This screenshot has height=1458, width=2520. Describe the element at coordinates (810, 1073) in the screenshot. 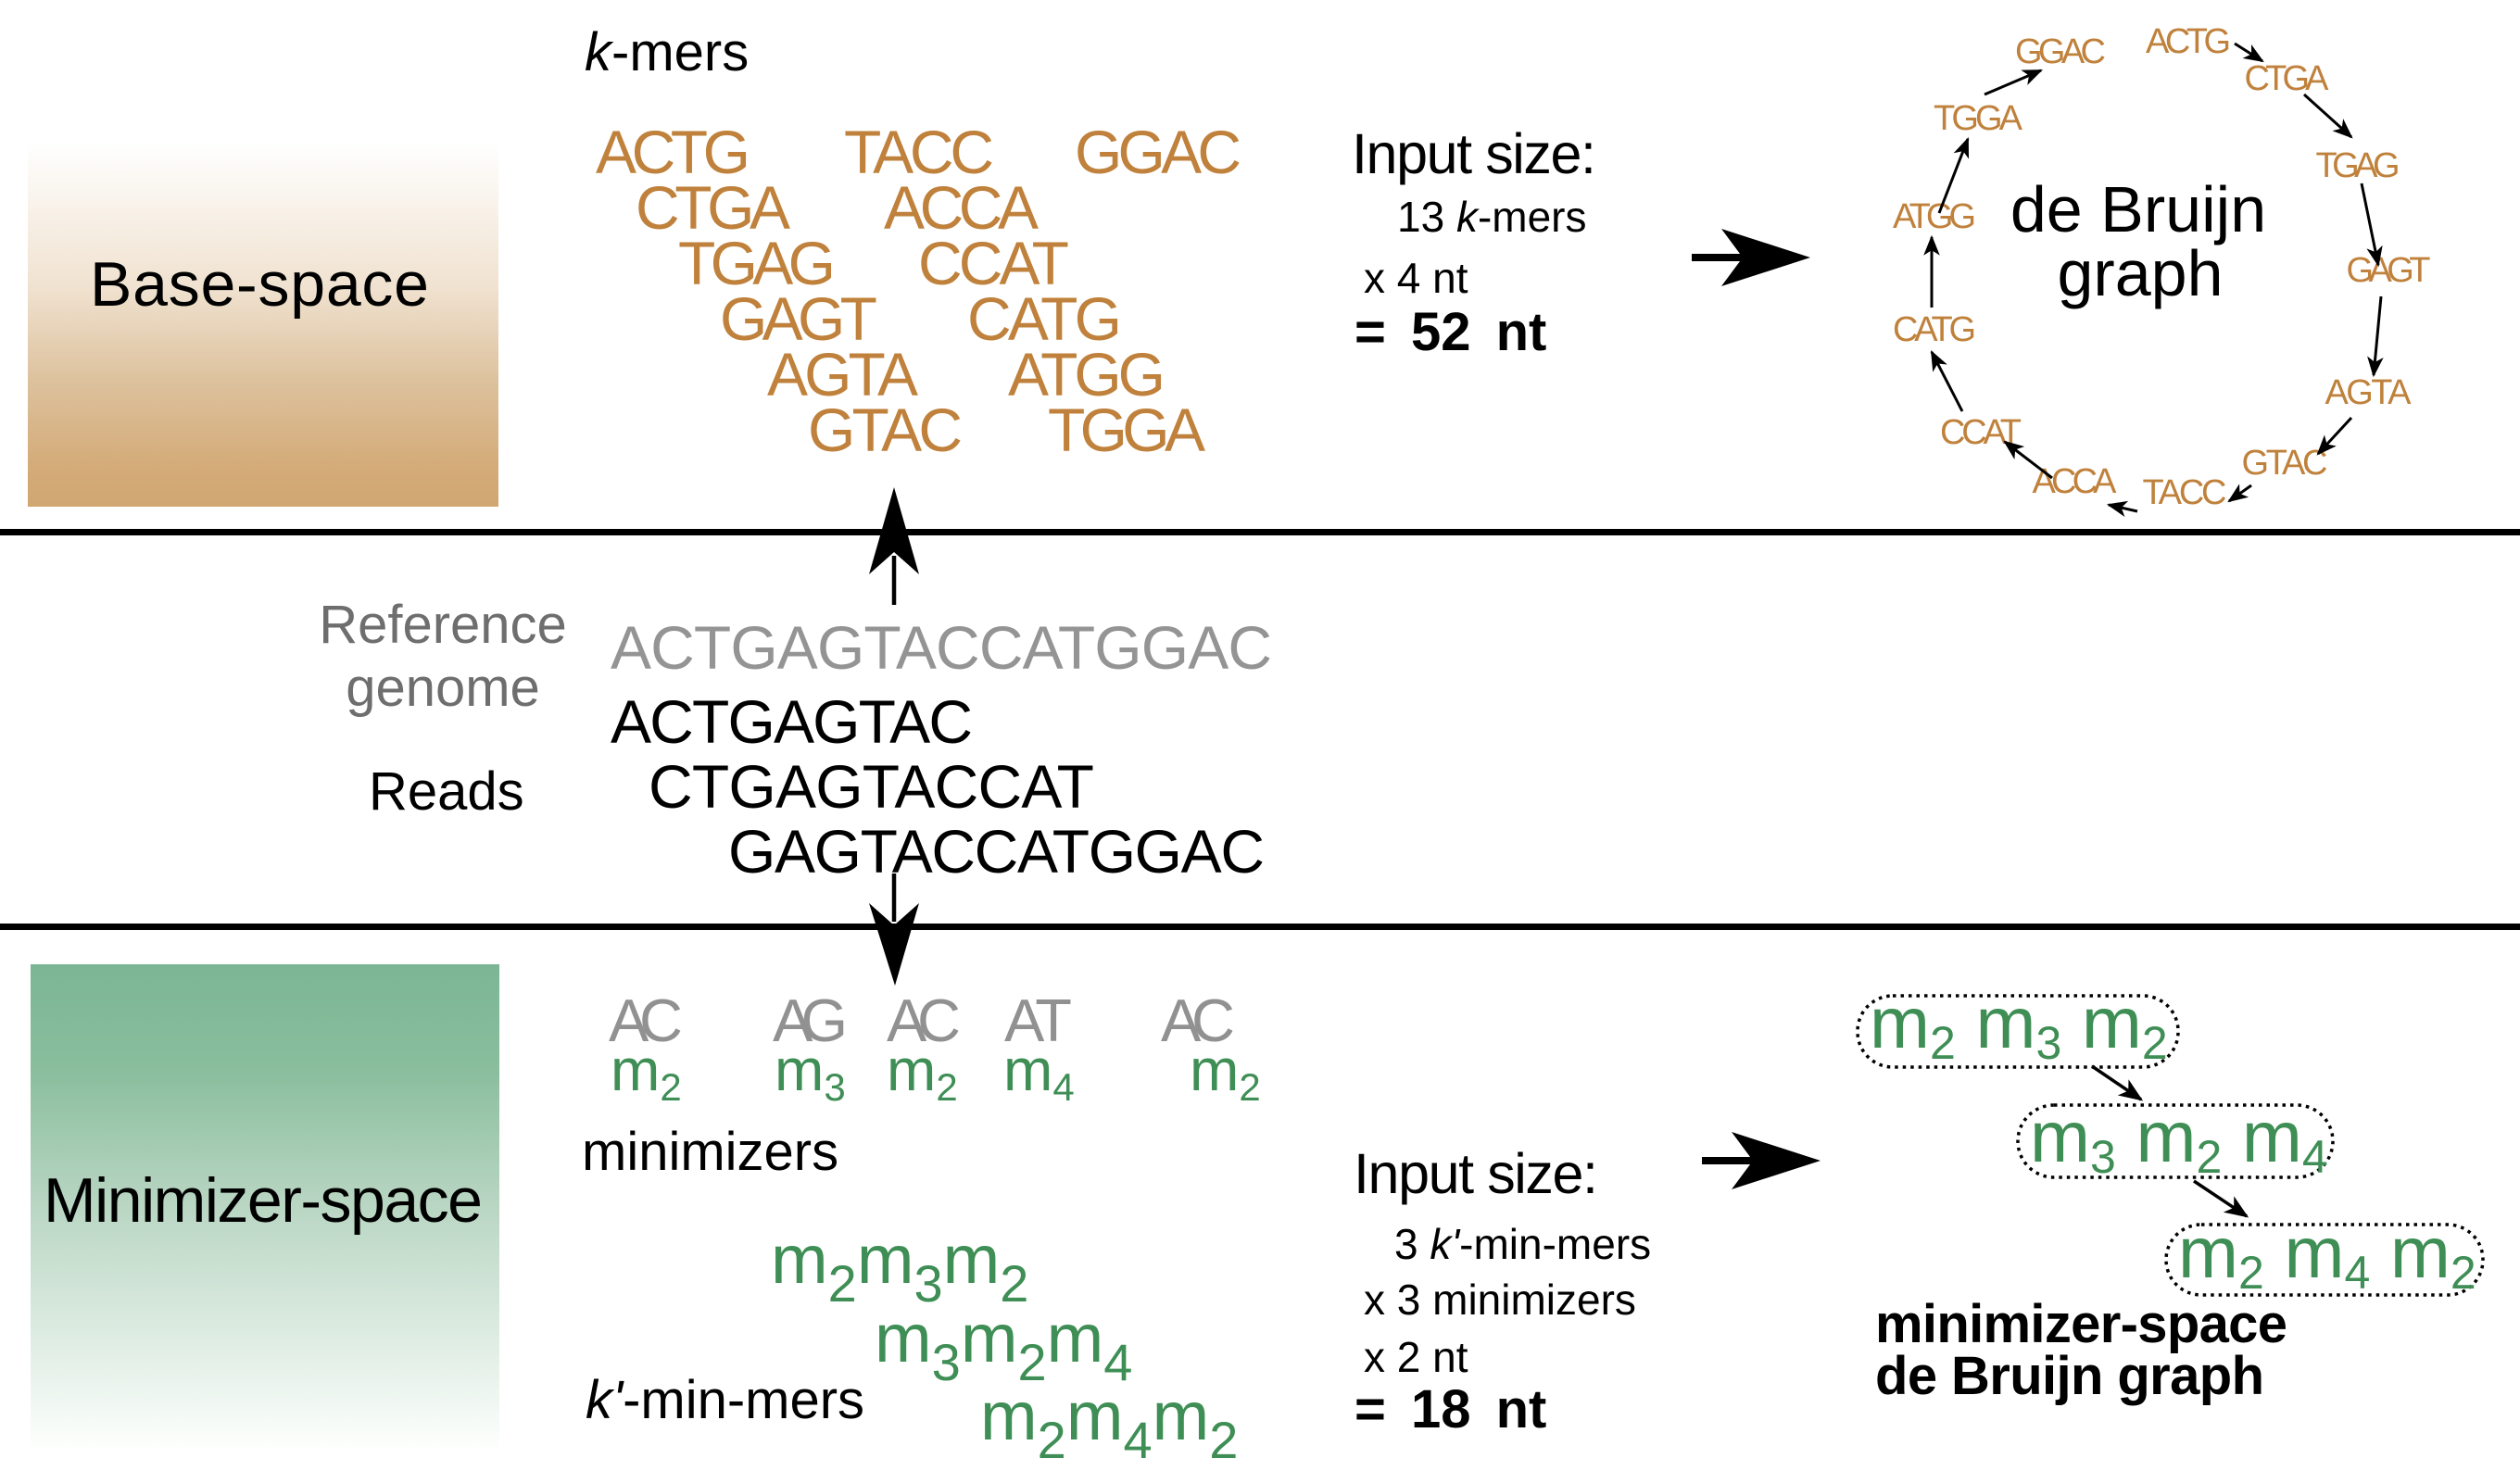

I see `svg-text: m3` at that location.